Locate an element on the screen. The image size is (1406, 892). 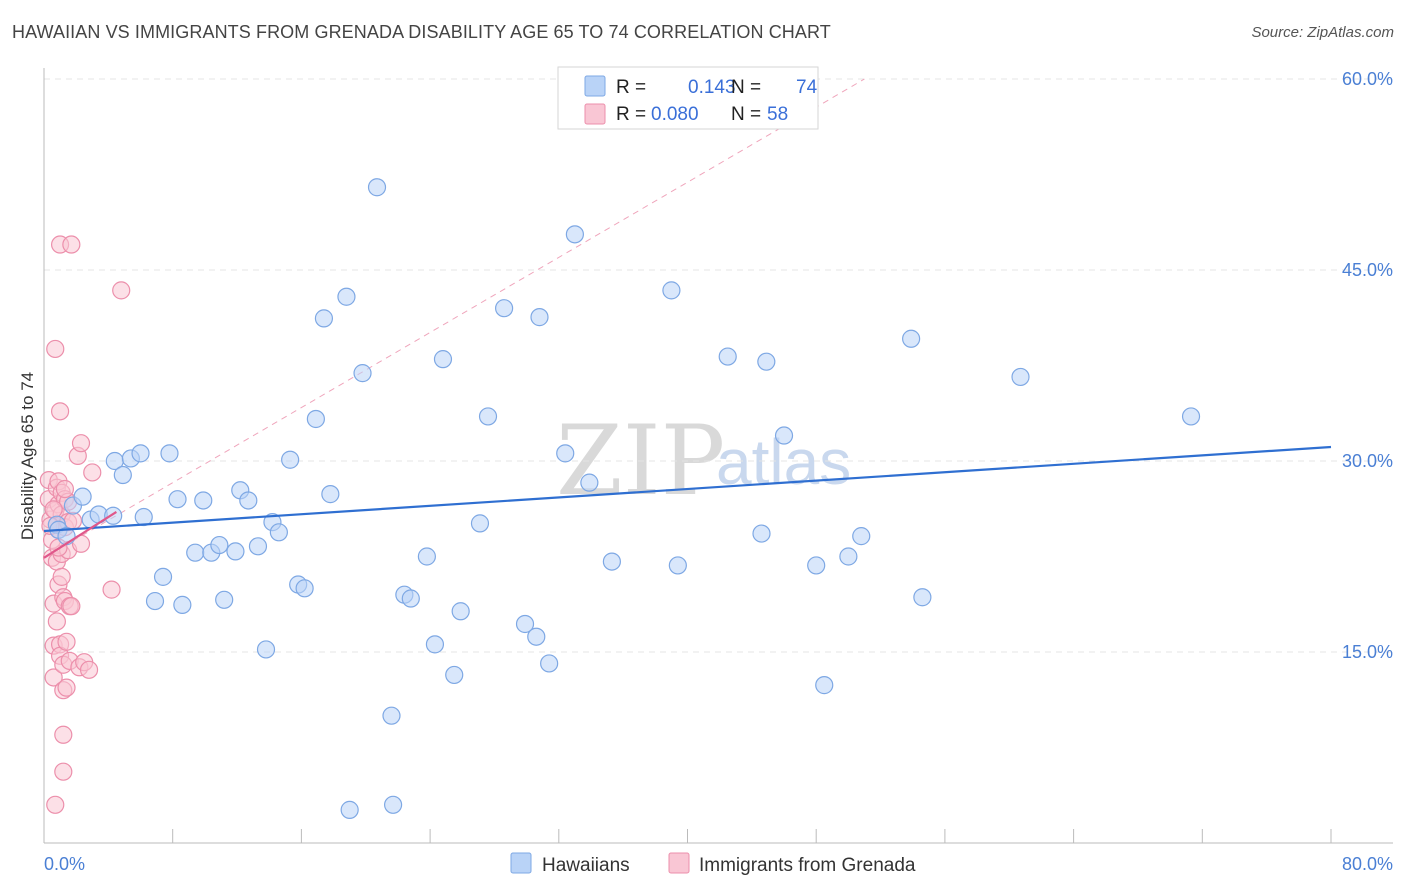
hawaiians-legend-label: Hawaiians is located at coordinates (586, 865).